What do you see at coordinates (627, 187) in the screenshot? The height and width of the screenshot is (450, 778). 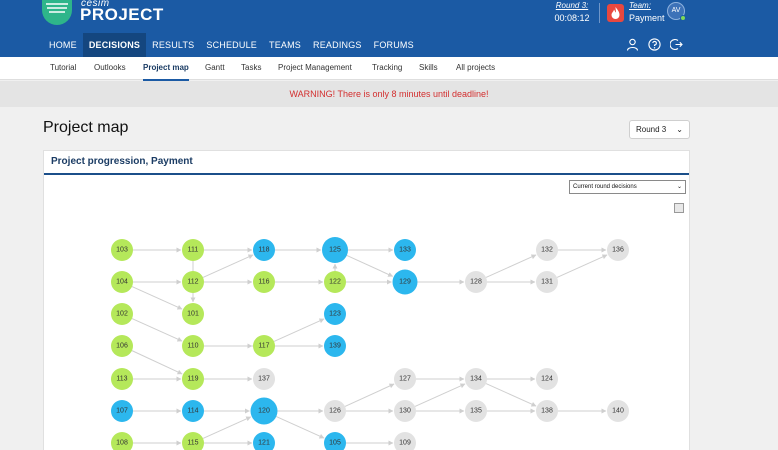 I see `decisions-select: Current round decisions ⌄` at bounding box center [627, 187].